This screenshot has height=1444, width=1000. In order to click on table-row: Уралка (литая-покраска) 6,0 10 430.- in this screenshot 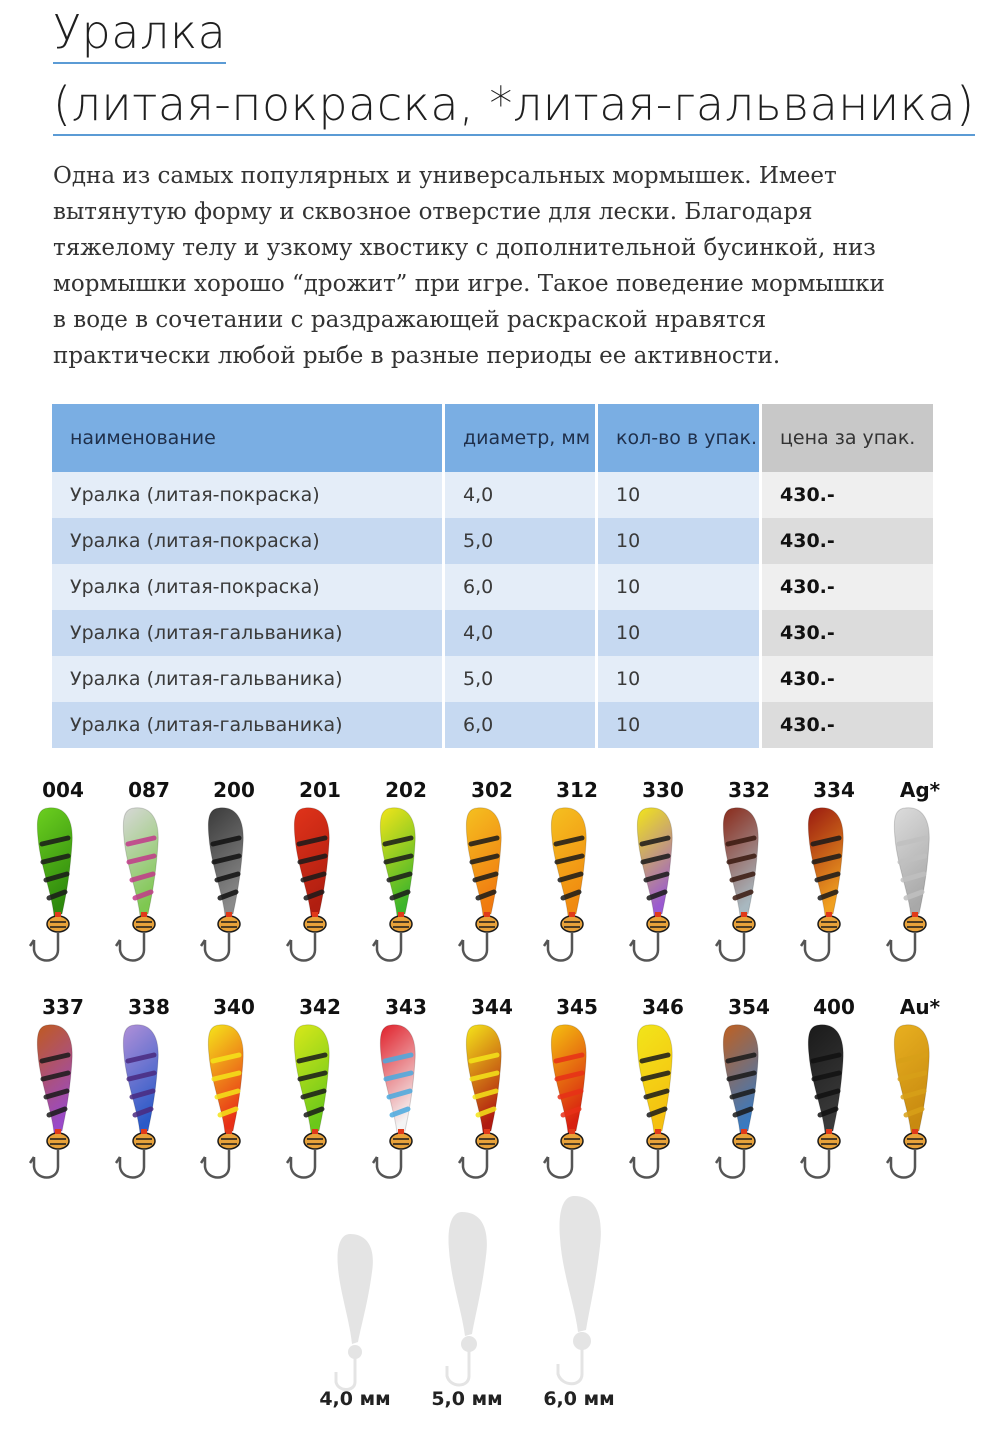, I will do `click(492, 587)`.